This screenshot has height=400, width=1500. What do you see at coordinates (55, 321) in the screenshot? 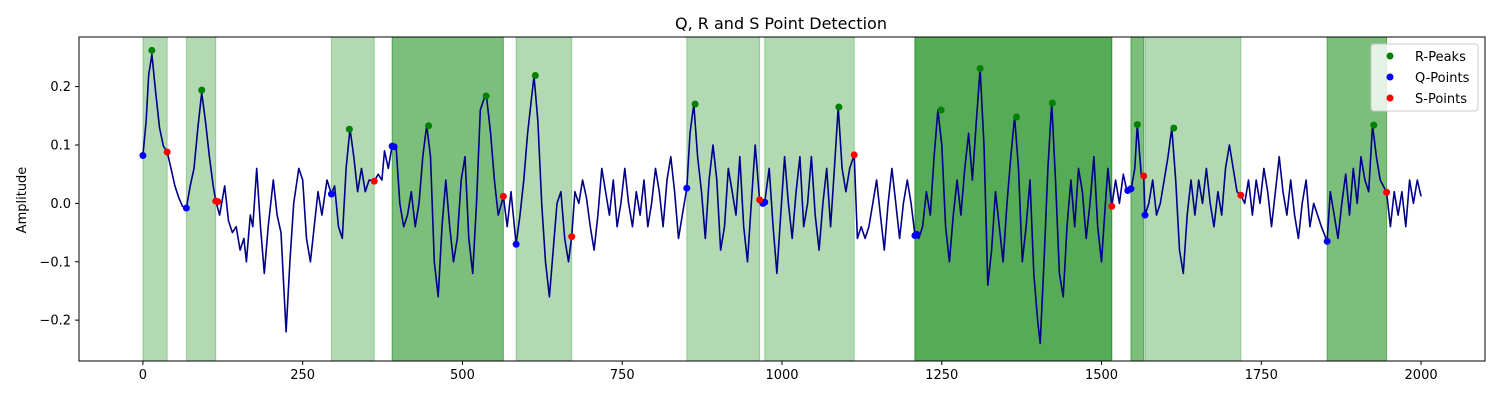
I see `y-tick-label: −0.2` at bounding box center [55, 321].